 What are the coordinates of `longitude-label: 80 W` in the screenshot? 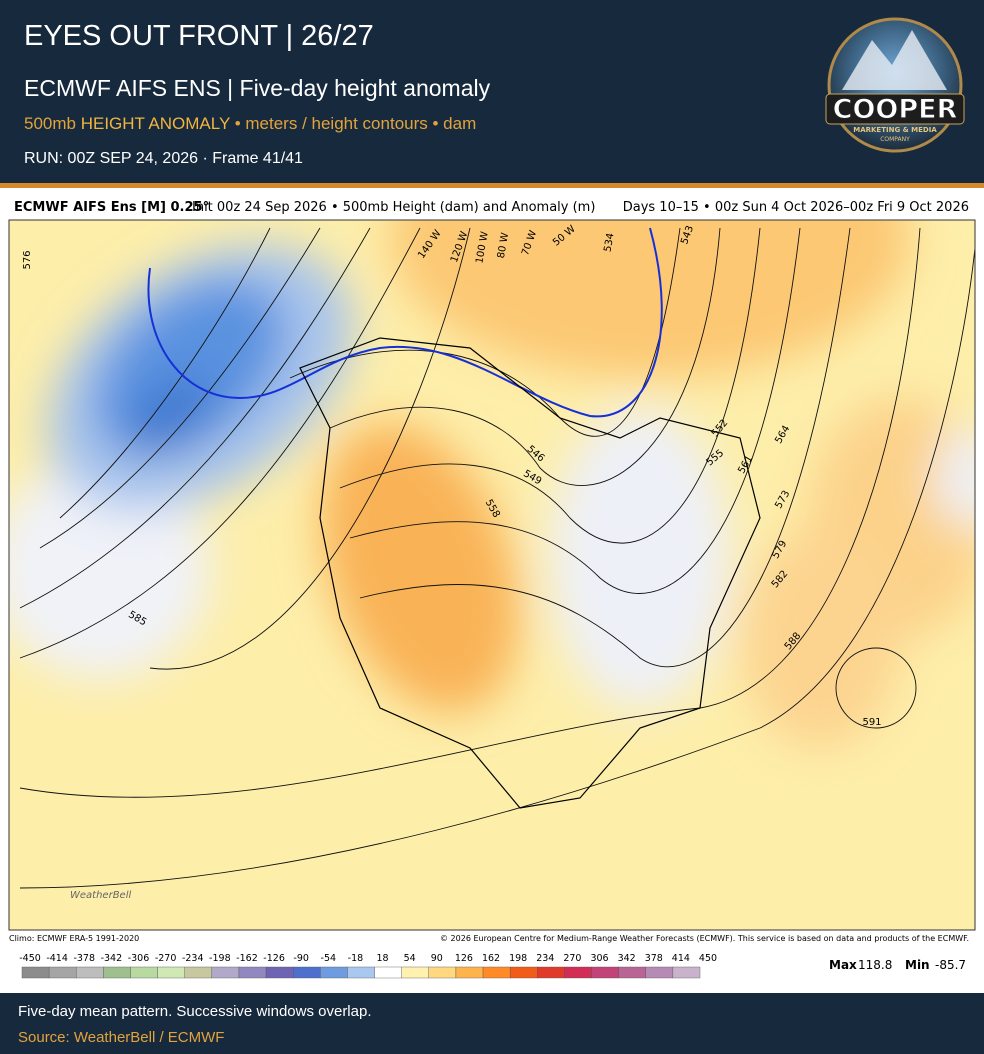 It's located at (503, 245).